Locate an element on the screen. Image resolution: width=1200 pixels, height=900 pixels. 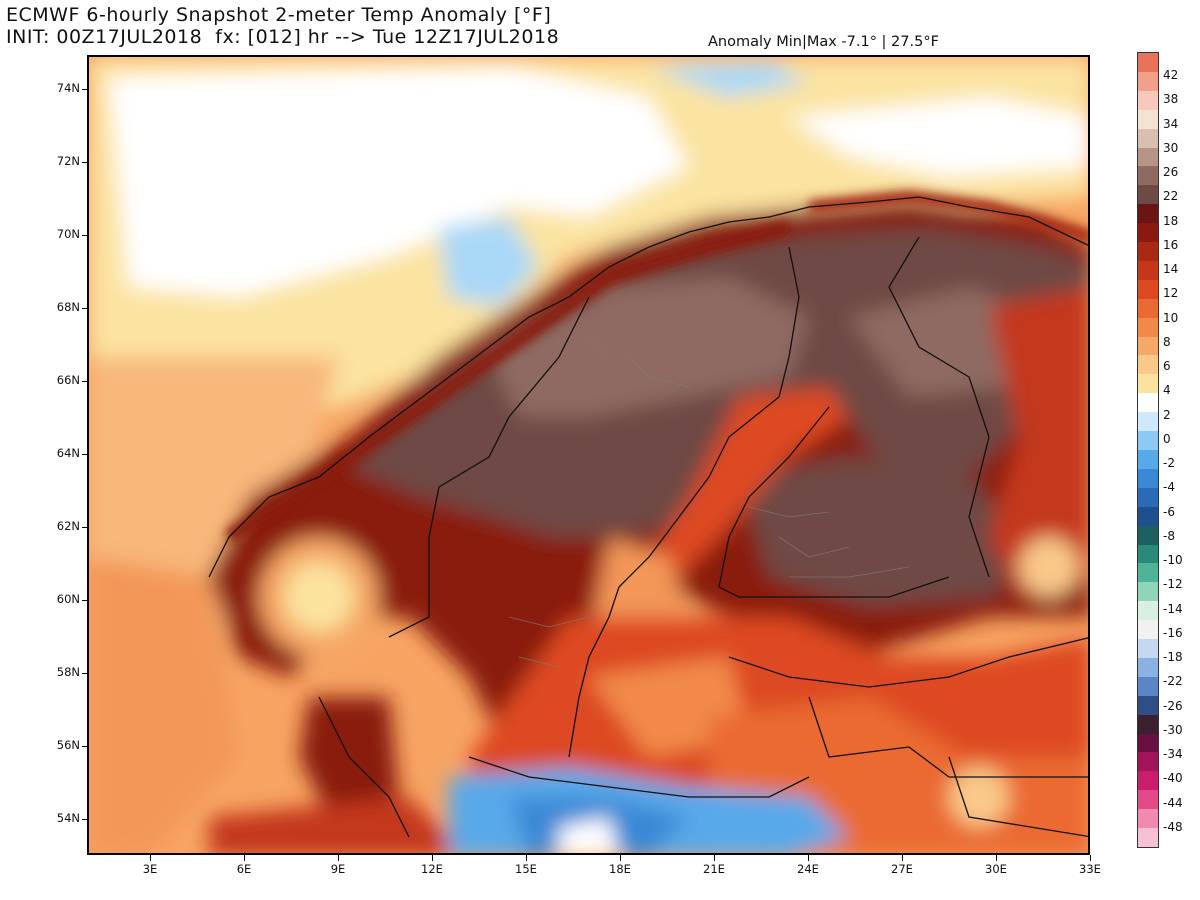
colorbar-label: -4 is located at coordinates (1169, 487).